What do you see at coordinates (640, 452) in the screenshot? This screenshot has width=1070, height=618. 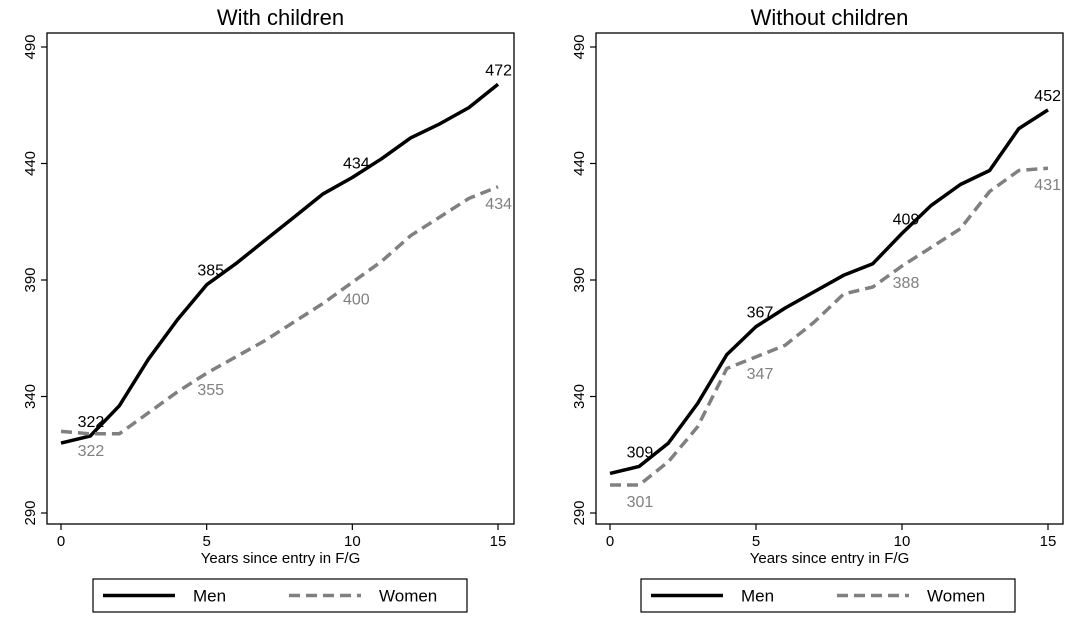 I see `data-label-men: 309` at bounding box center [640, 452].